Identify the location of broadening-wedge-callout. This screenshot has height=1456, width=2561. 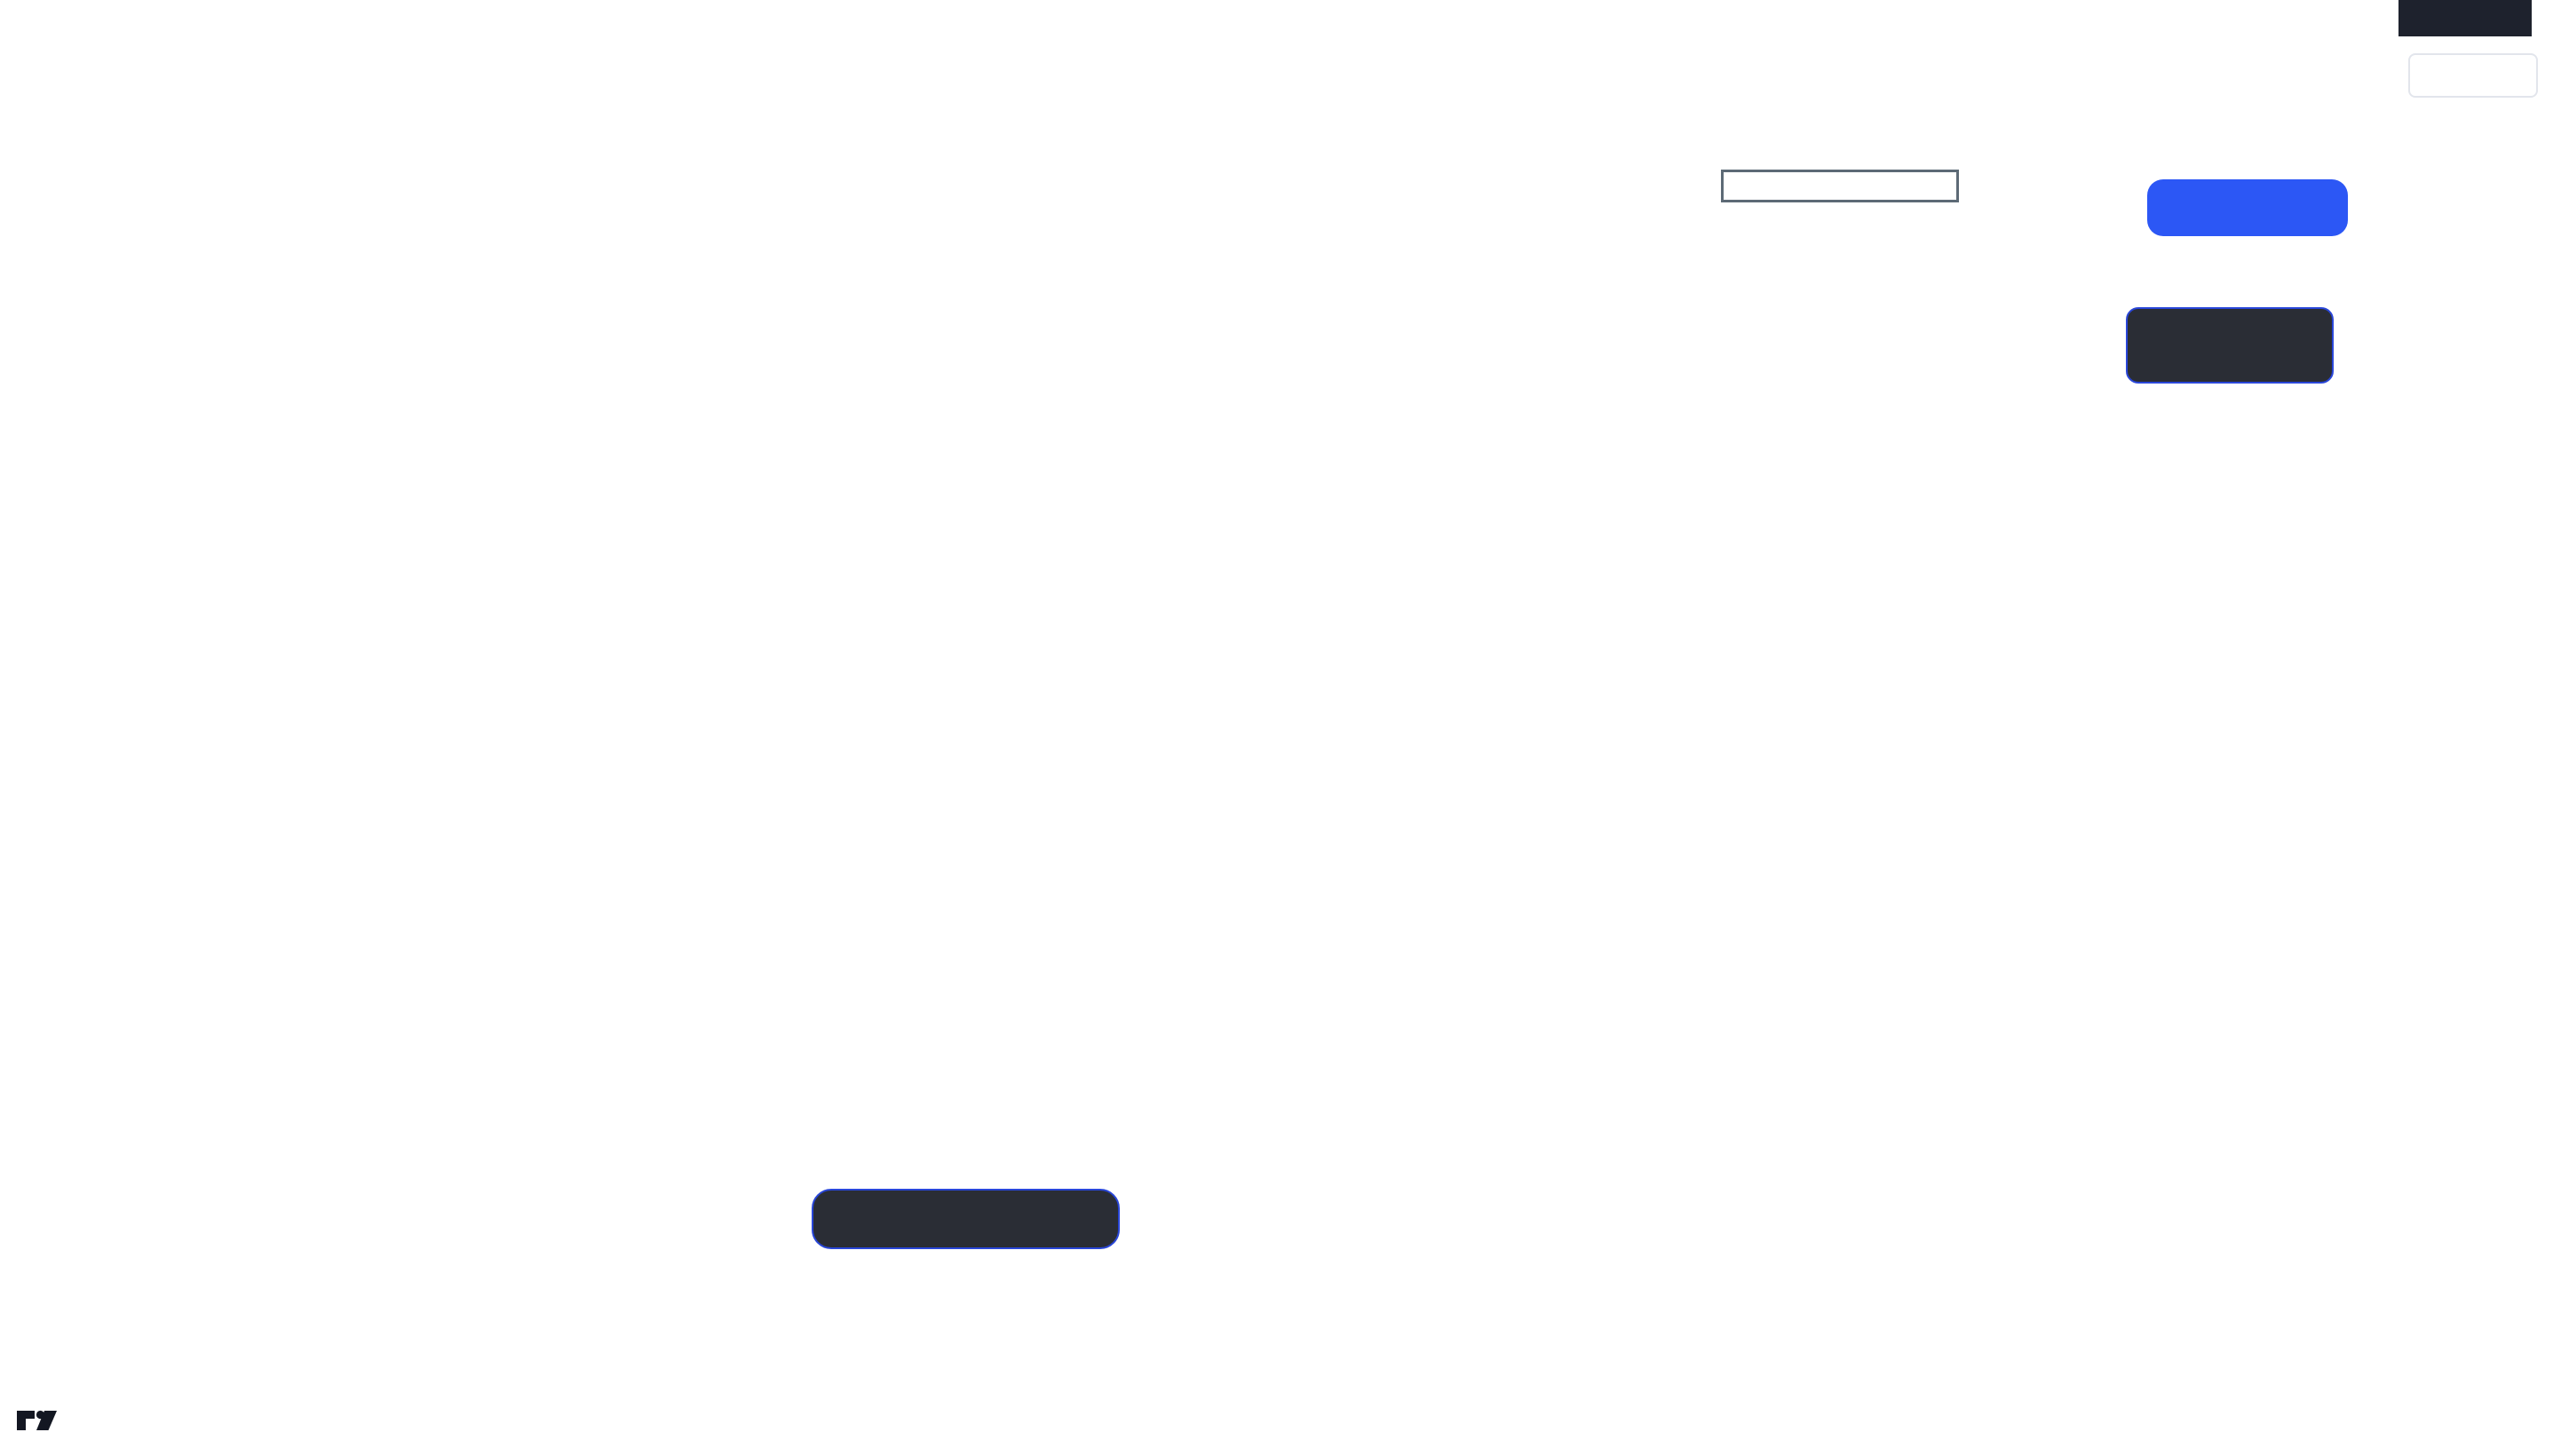
(966, 1219).